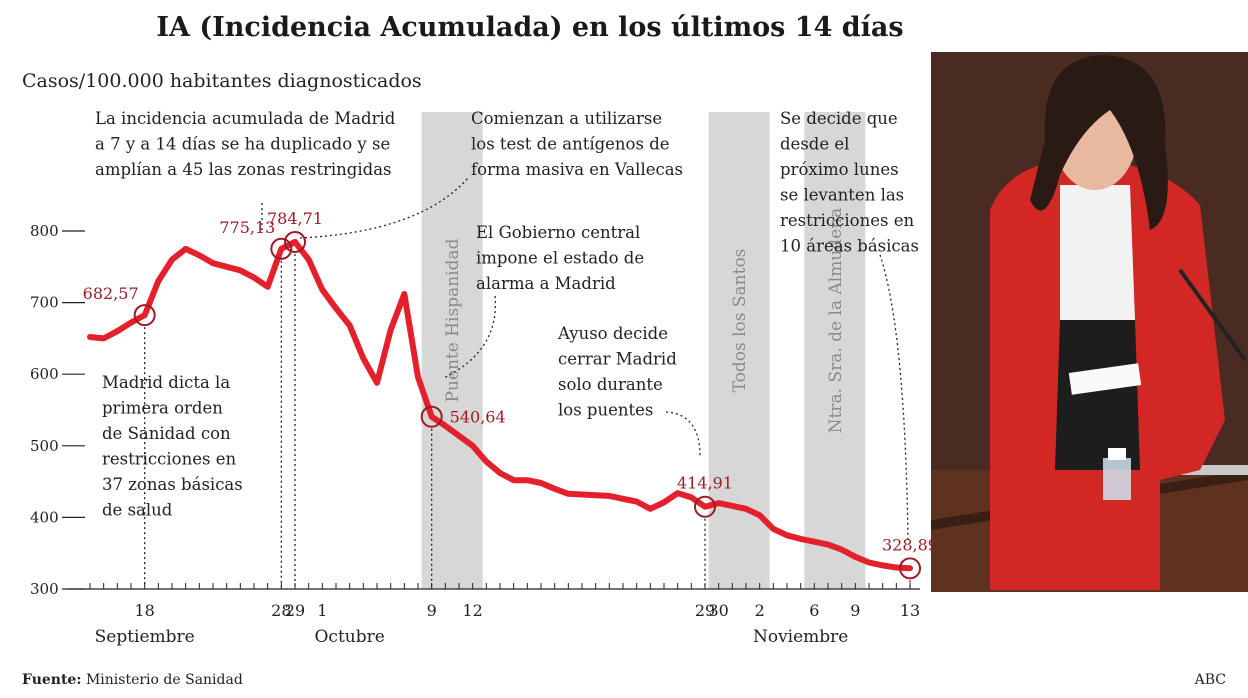  What do you see at coordinates (162, 408) in the screenshot?
I see `annotation-line: primera orden` at bounding box center [162, 408].